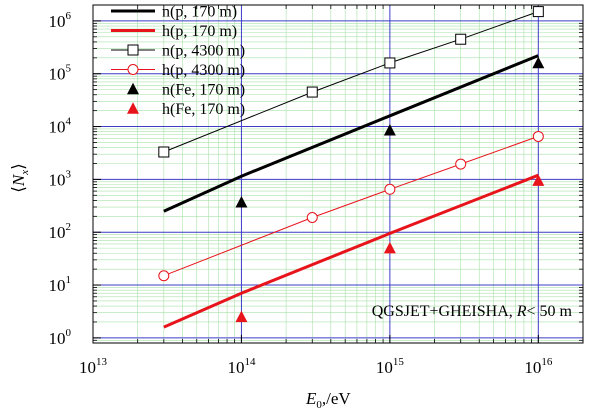 This screenshot has width=596, height=412. I want to click on y-axis-title-main: N, so click(18, 180).